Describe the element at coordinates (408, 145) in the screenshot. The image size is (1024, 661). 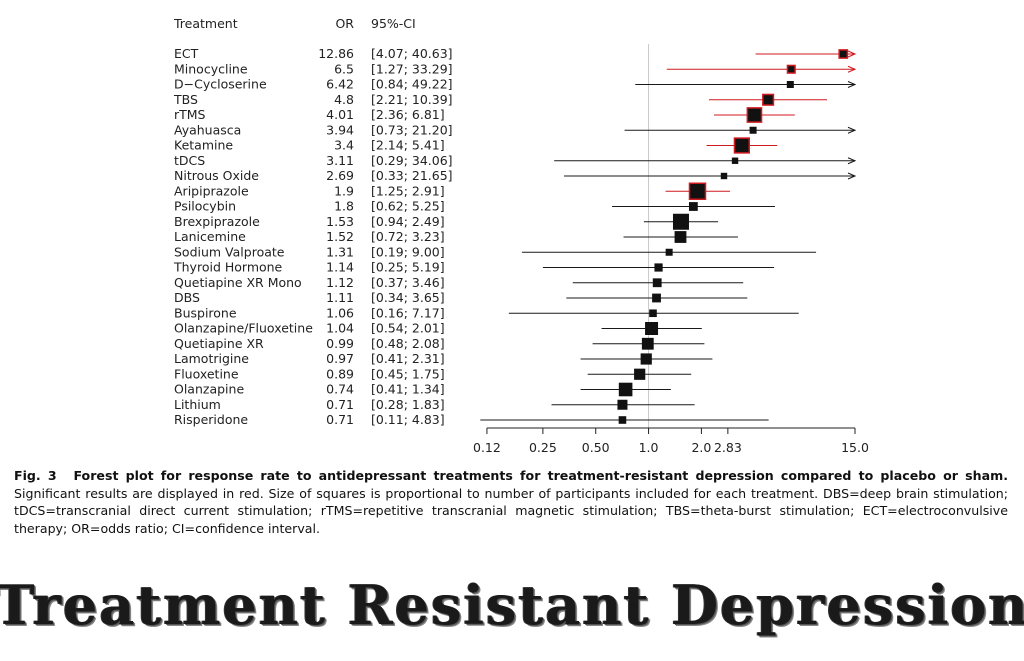
I see `row-ci: [2.14; 5.41]` at that location.